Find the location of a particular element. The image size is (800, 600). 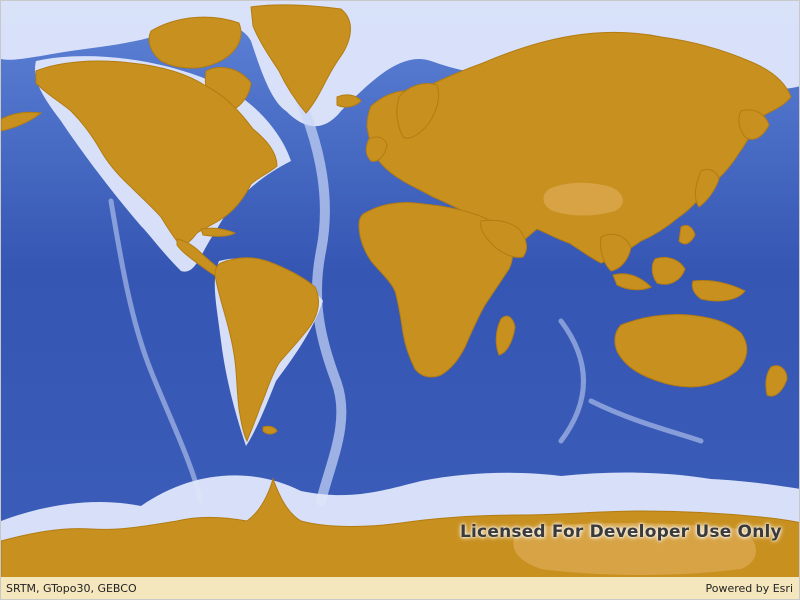

kamchatka is located at coordinates (754, 124).